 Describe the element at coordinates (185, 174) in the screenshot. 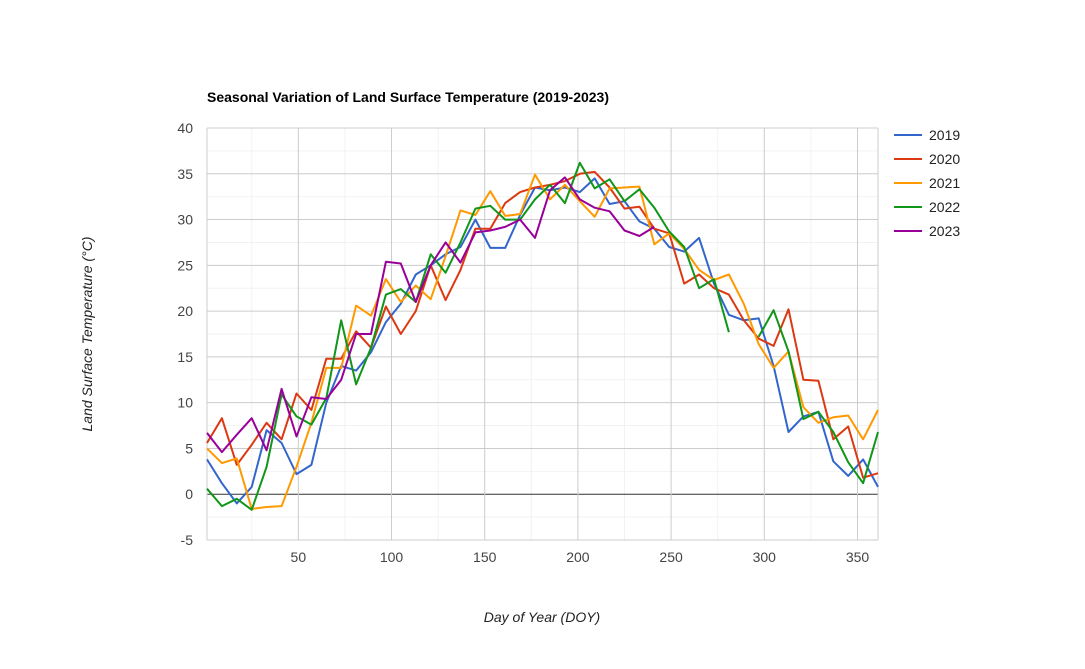

I see `y-tick-label: 35` at that location.